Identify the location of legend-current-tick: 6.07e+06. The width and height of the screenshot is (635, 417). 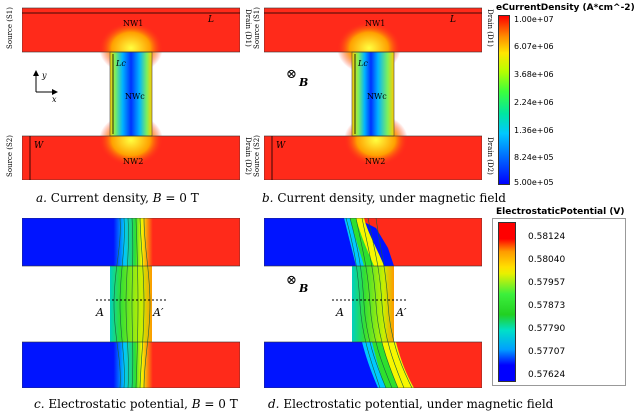
(534, 46).